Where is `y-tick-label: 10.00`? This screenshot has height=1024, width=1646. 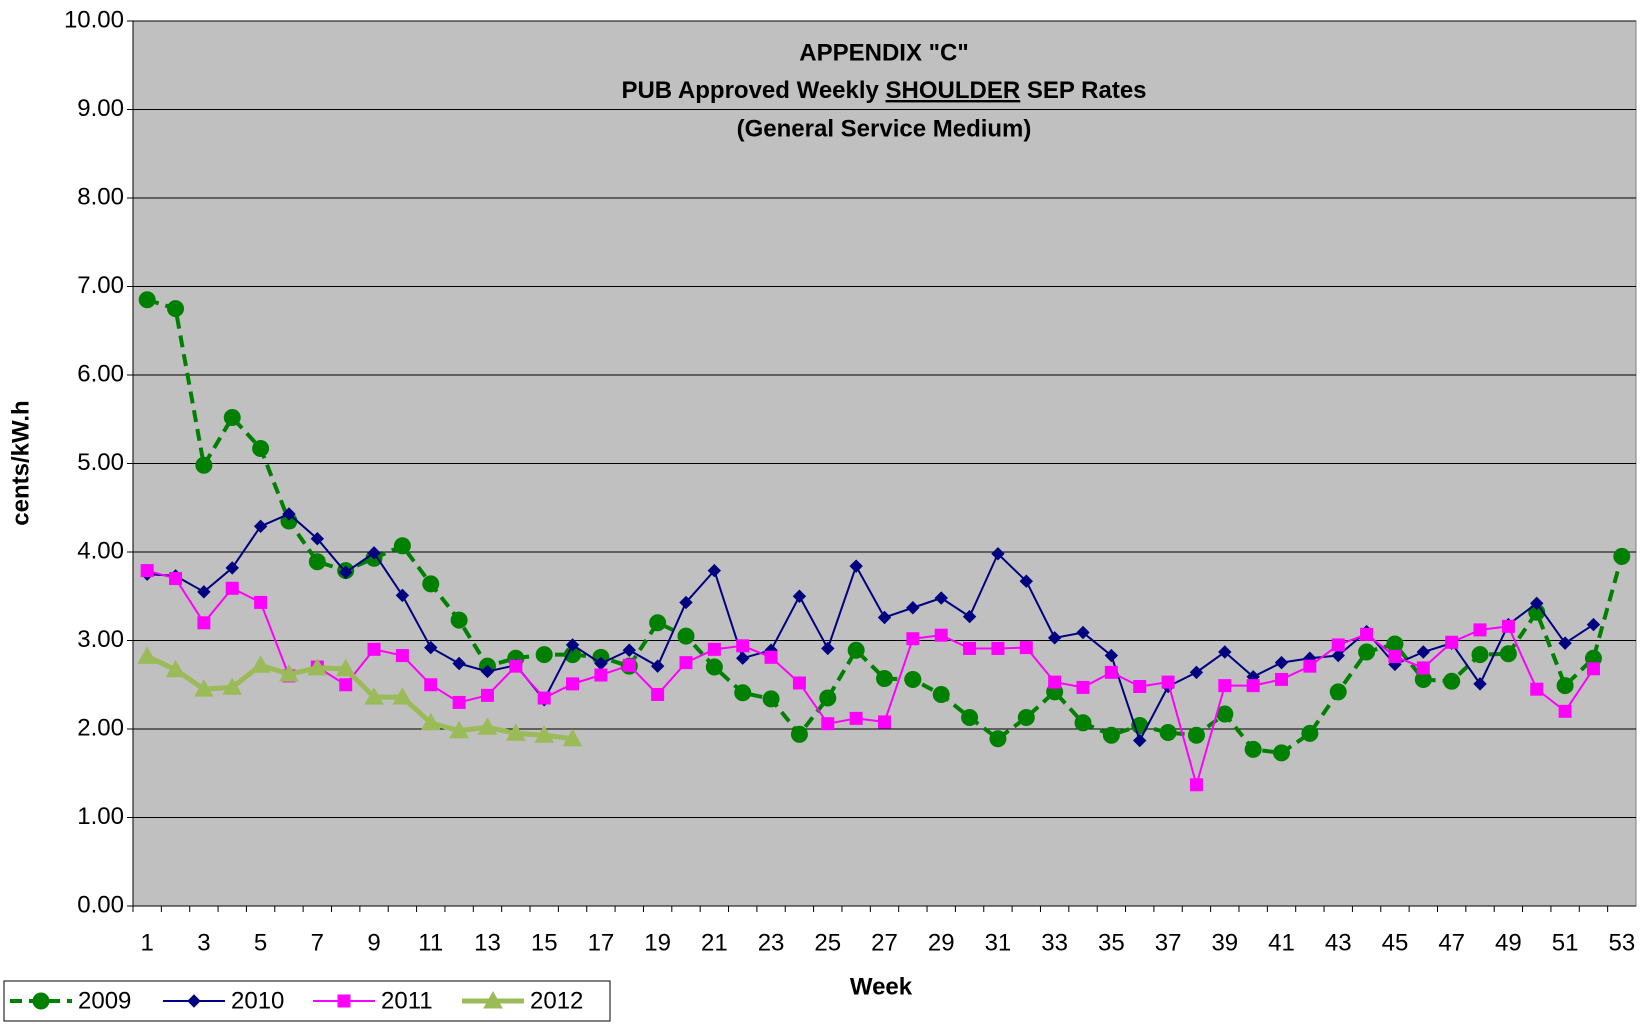 y-tick-label: 10.00 is located at coordinates (94, 19).